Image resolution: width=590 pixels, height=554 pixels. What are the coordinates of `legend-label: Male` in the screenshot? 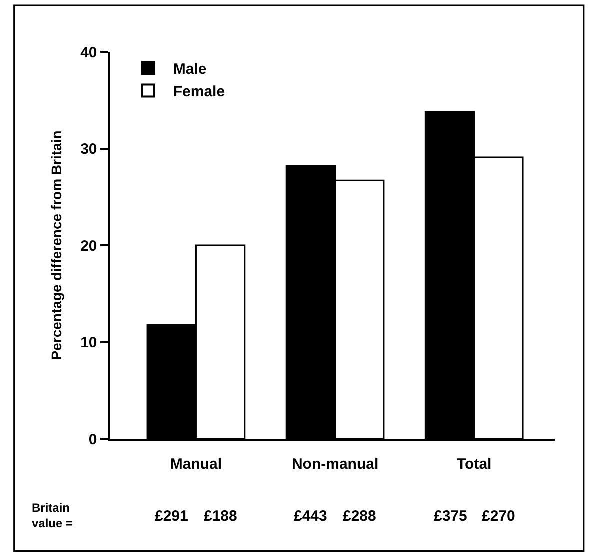 It's located at (190, 69).